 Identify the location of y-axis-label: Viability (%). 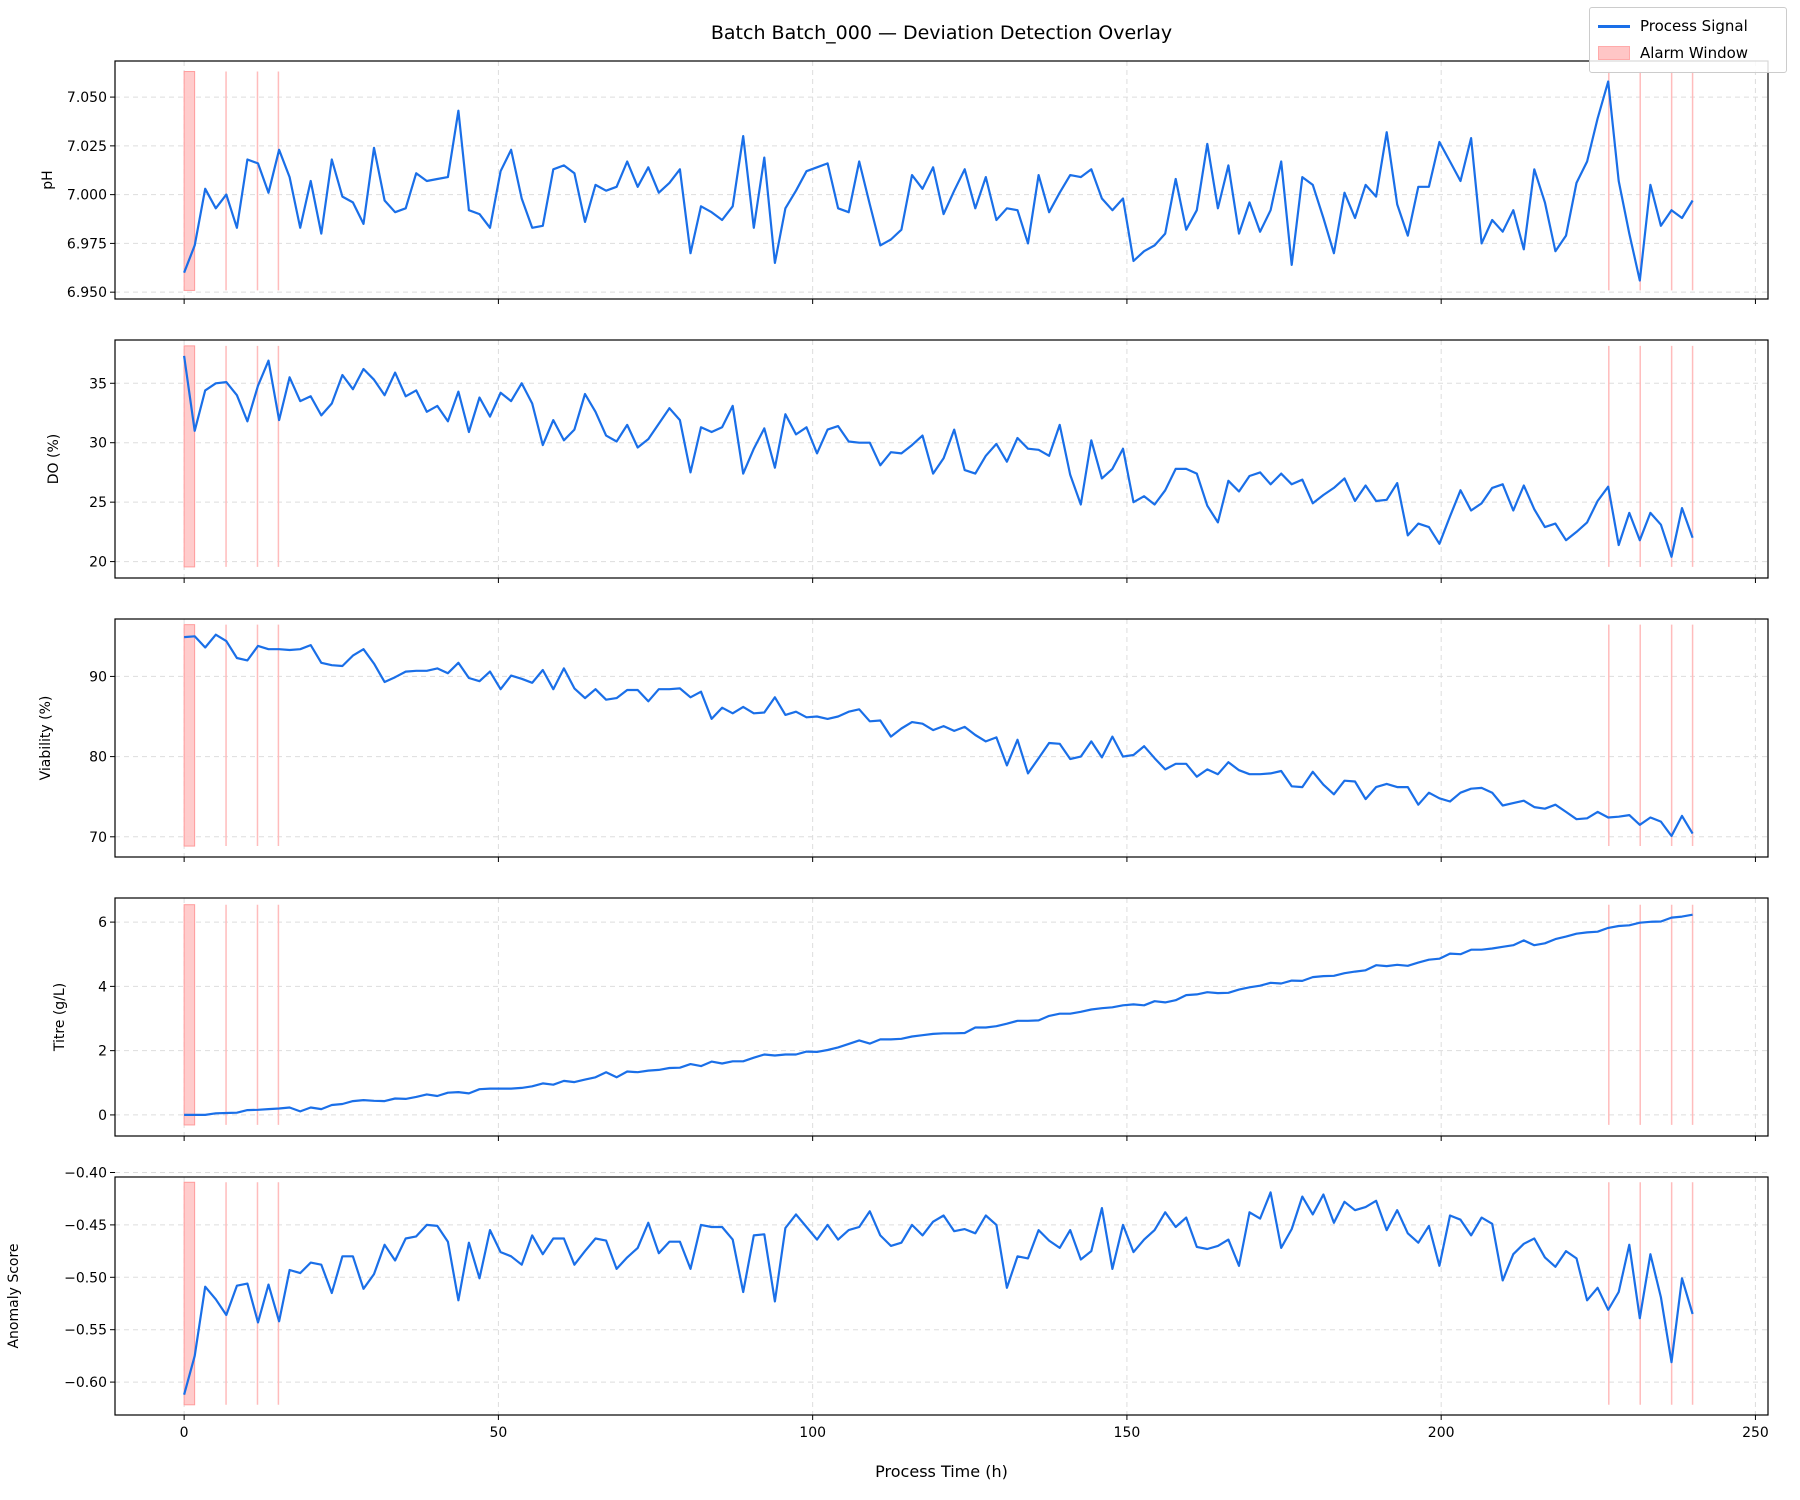
(46, 738).